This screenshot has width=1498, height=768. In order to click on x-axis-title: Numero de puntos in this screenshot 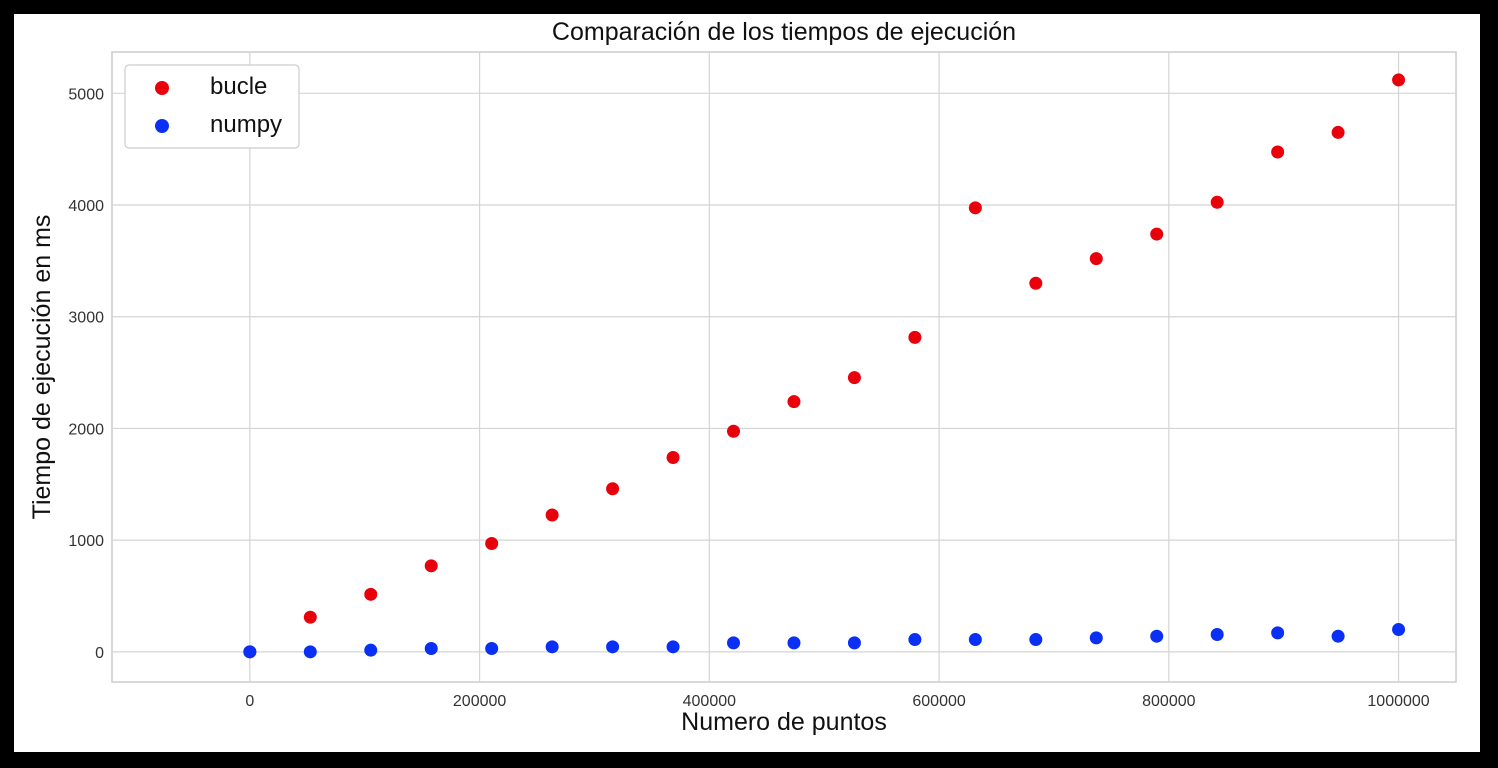, I will do `click(784, 722)`.